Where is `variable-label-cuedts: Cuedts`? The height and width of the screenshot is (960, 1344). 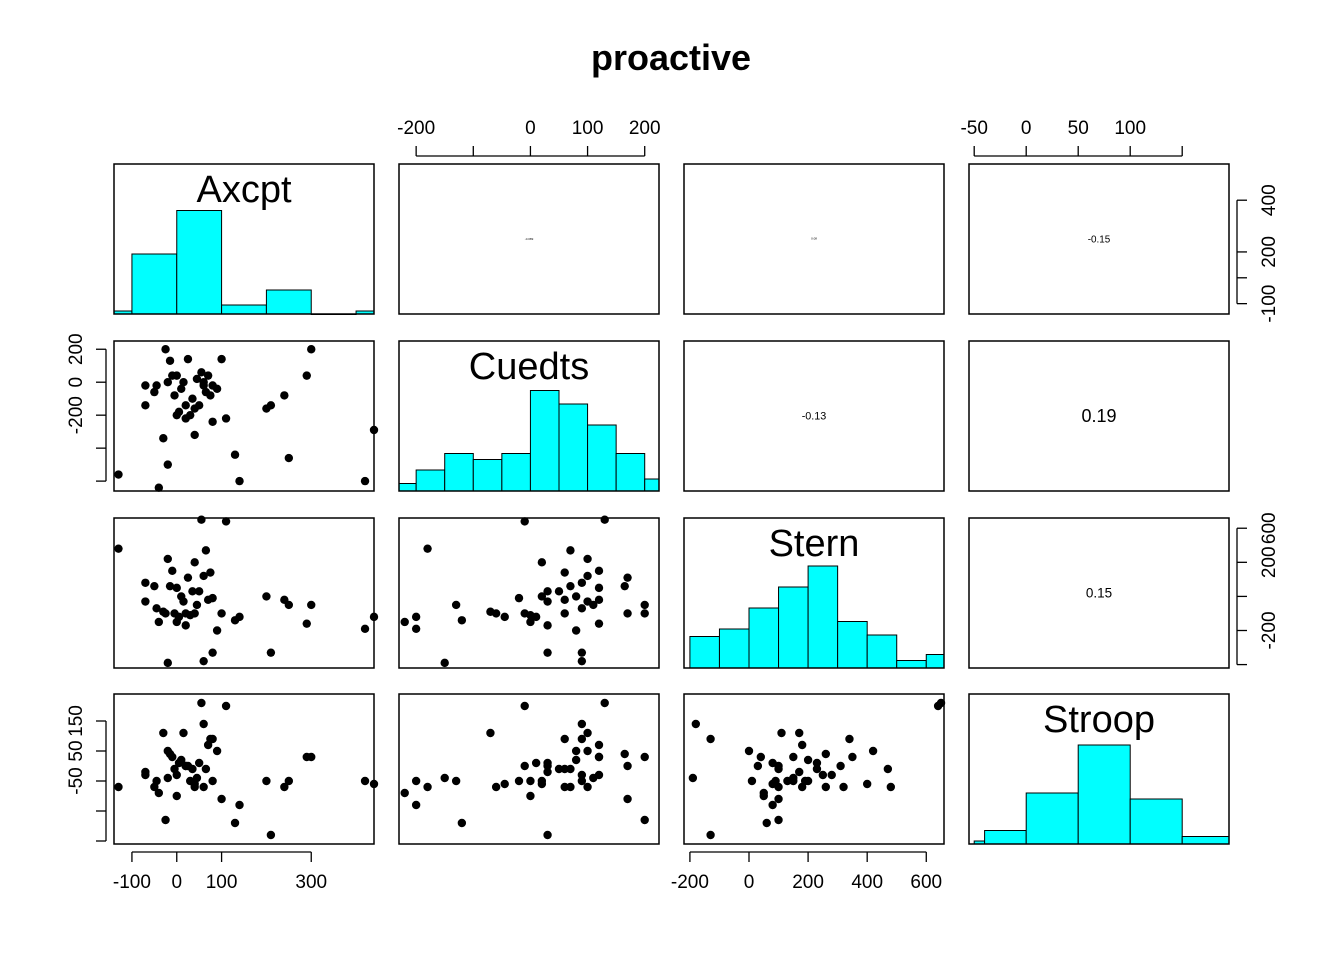 variable-label-cuedts: Cuedts is located at coordinates (529, 367).